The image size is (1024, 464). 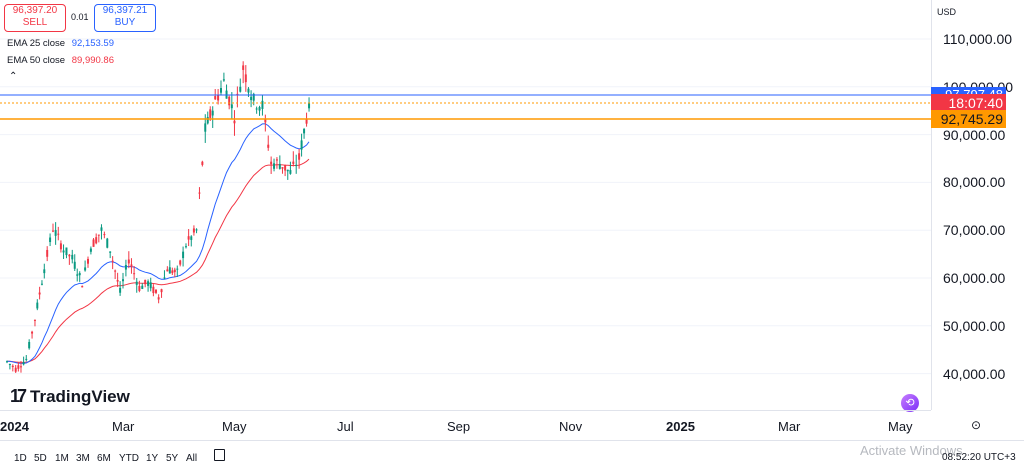 I want to click on line-price-tag: 92,745.29, so click(x=968, y=119).